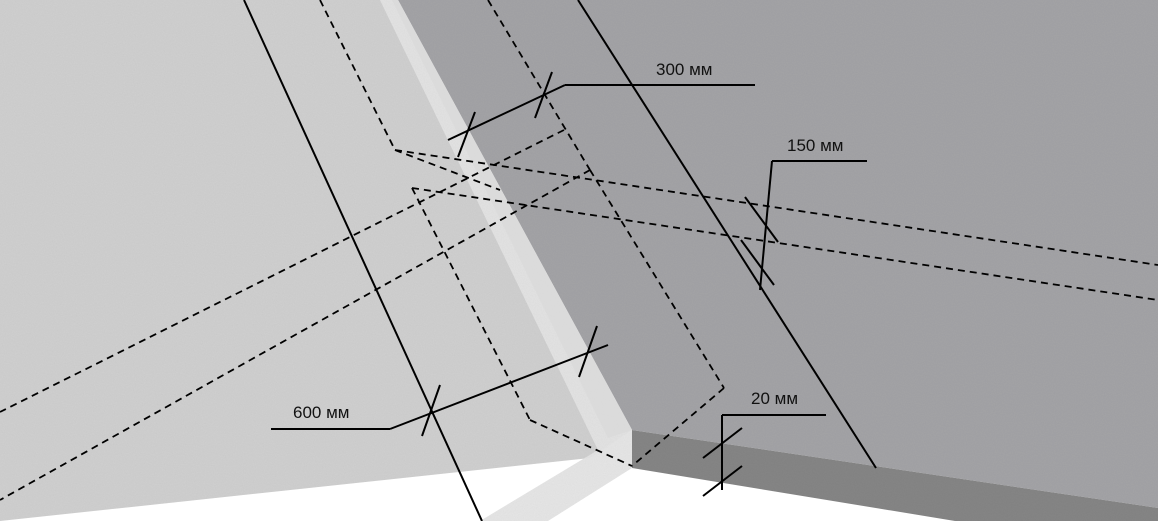  What do you see at coordinates (684, 69) in the screenshot?
I see `dimension-300-label: 300 мм` at bounding box center [684, 69].